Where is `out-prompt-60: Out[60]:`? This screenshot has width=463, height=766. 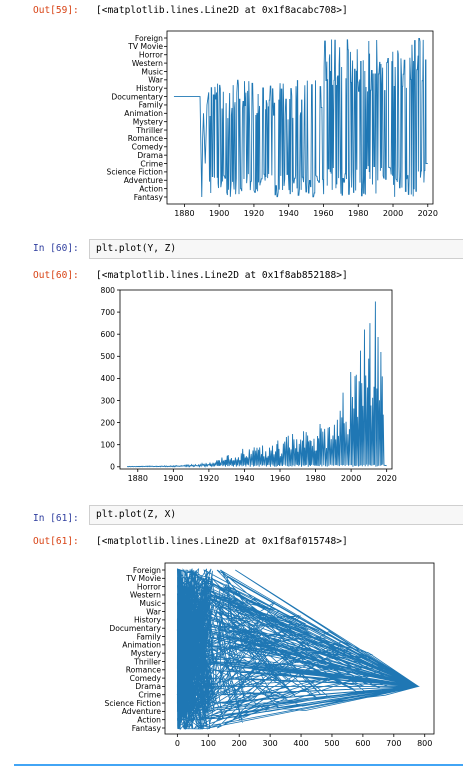
out-prompt-60: Out[60]: is located at coordinates (56, 275).